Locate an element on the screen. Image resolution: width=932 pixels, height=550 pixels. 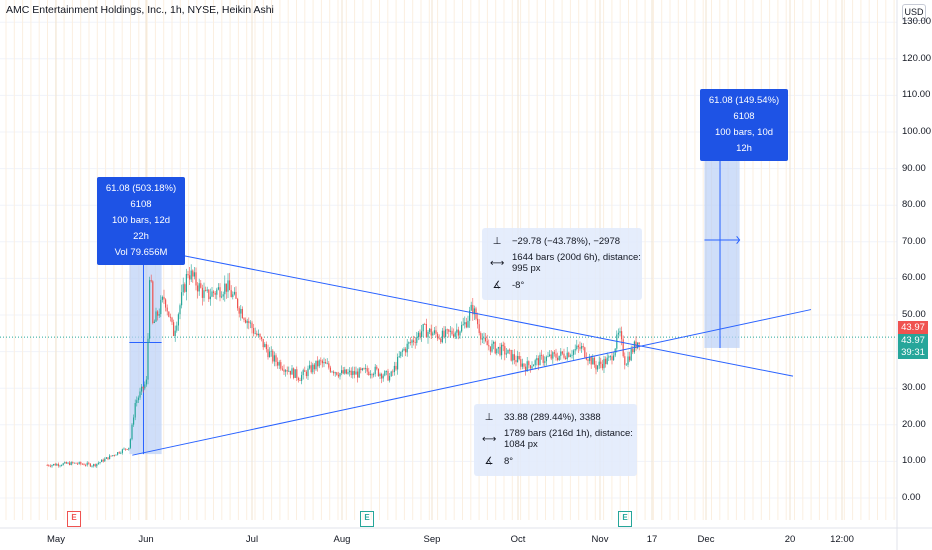
earnings-marker-nov: E is located at coordinates (625, 519).